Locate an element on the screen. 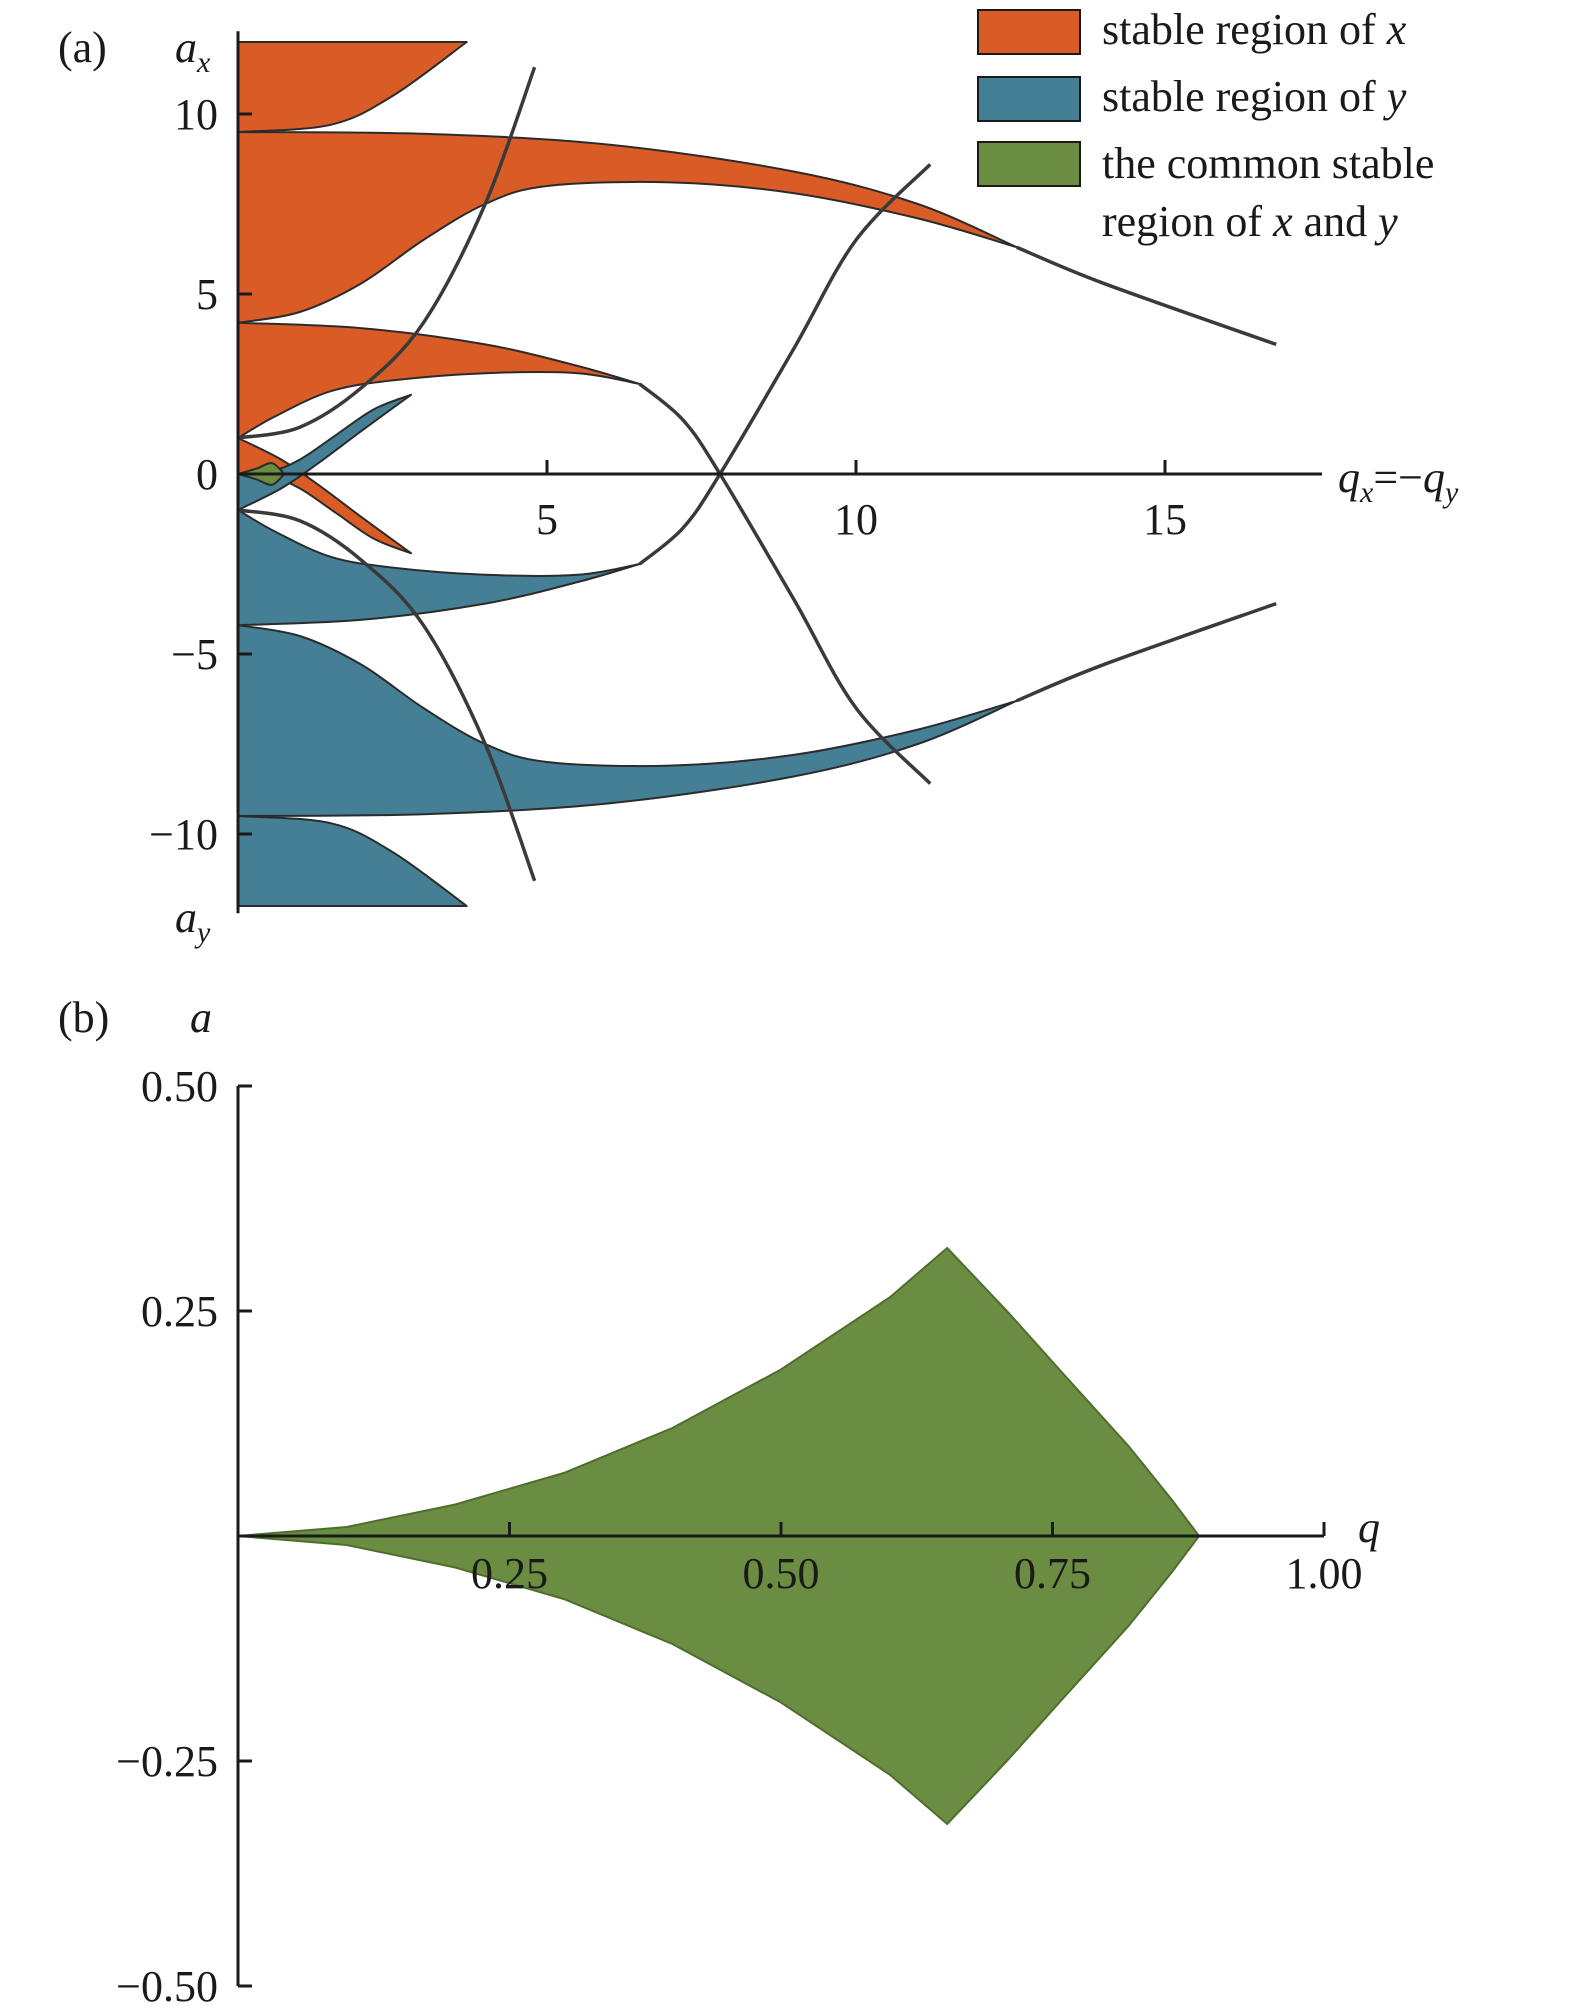 This screenshot has width=1575, height=2014. panel-b-y-label: a is located at coordinates (201, 1017).